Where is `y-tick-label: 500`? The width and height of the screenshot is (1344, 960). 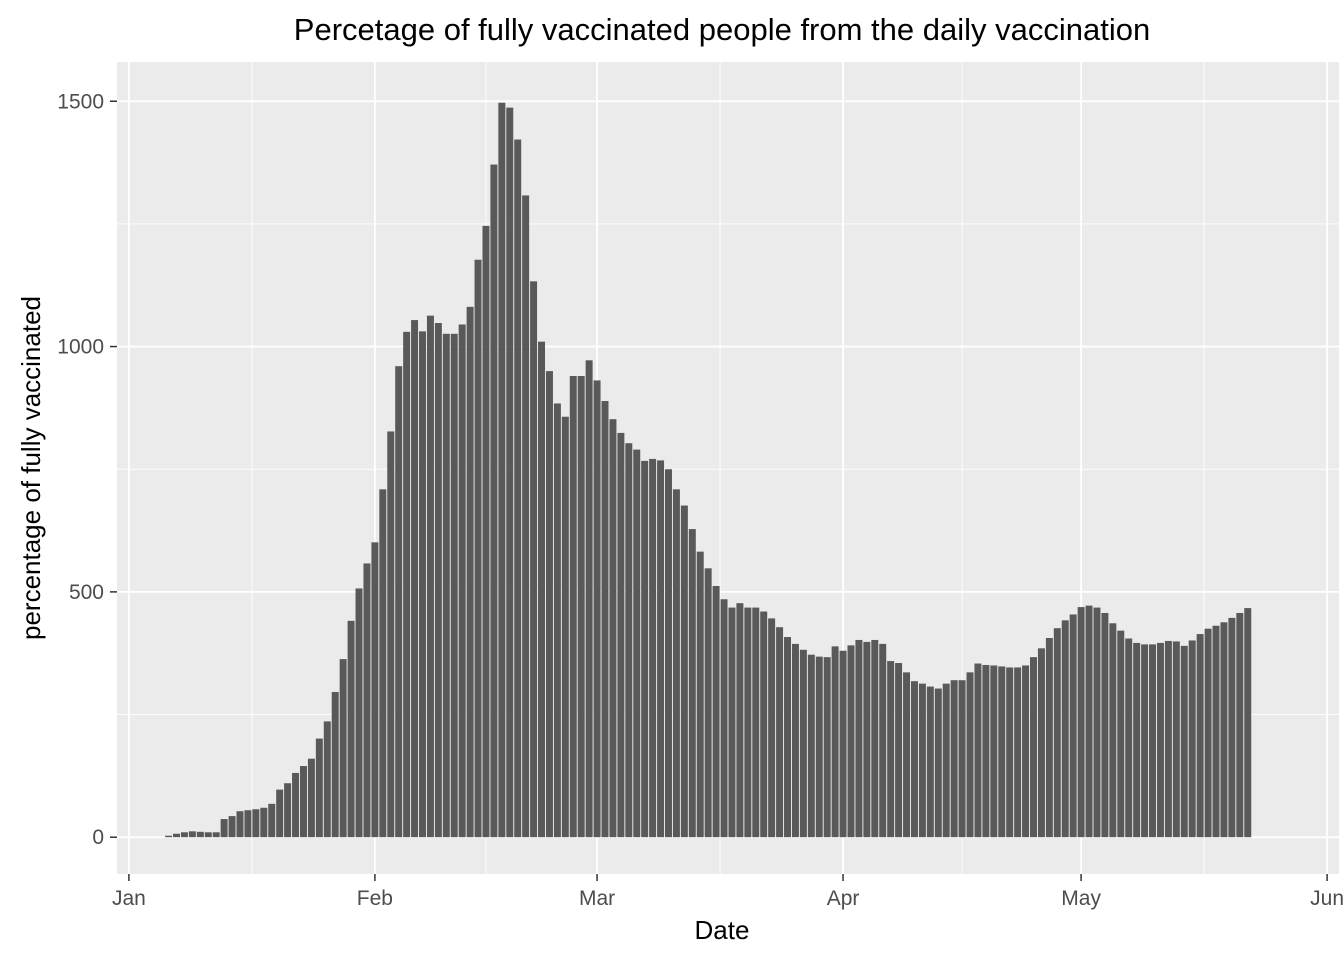 y-tick-label: 500 is located at coordinates (86, 592).